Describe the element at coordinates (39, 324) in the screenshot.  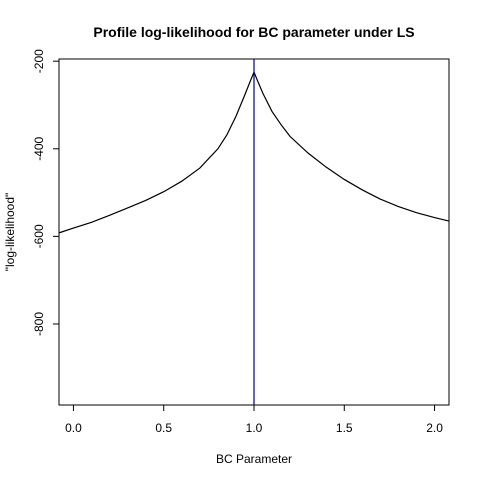
I see `y-tick-label: -800` at that location.